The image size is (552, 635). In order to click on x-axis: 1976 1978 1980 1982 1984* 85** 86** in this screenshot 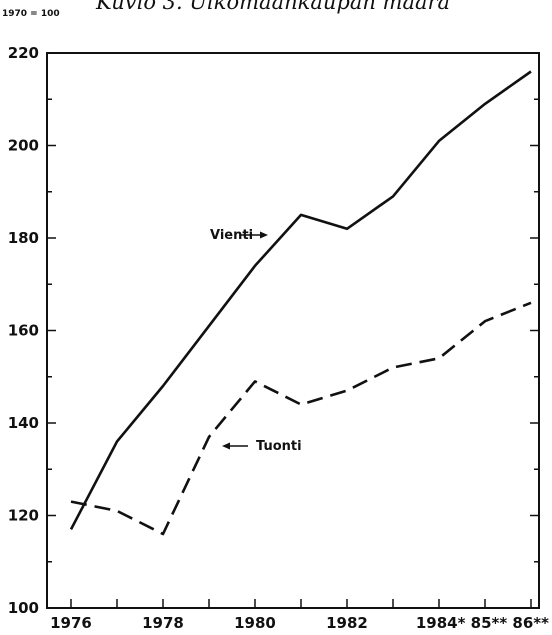, I will do `click(299, 615)`.